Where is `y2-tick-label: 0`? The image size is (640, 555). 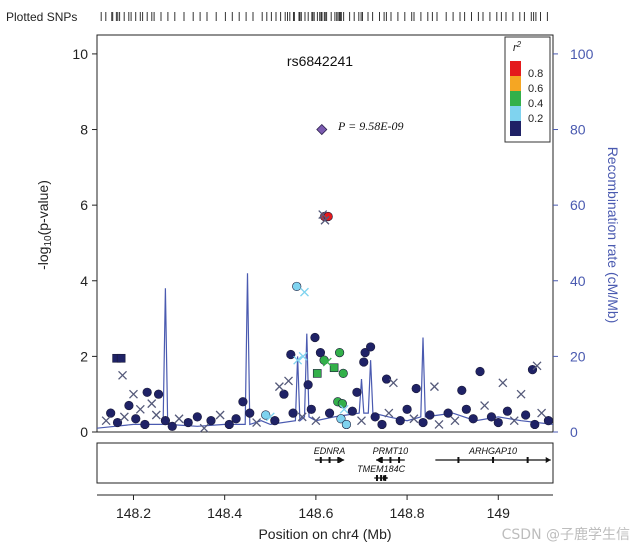 y2-tick-label: 0 is located at coordinates (574, 432).